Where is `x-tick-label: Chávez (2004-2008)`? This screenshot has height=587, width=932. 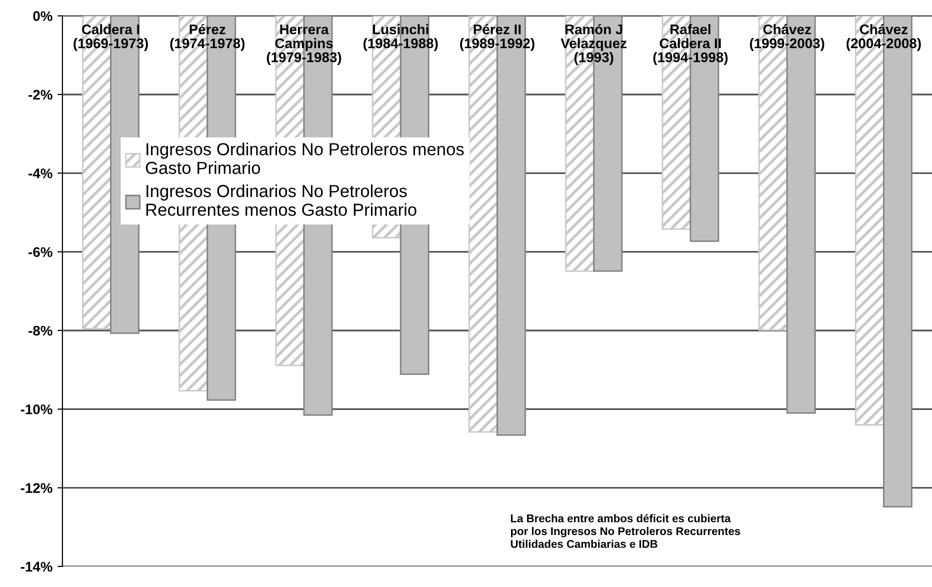 x-tick-label: Chávez (2004-2008) is located at coordinates (883, 38).